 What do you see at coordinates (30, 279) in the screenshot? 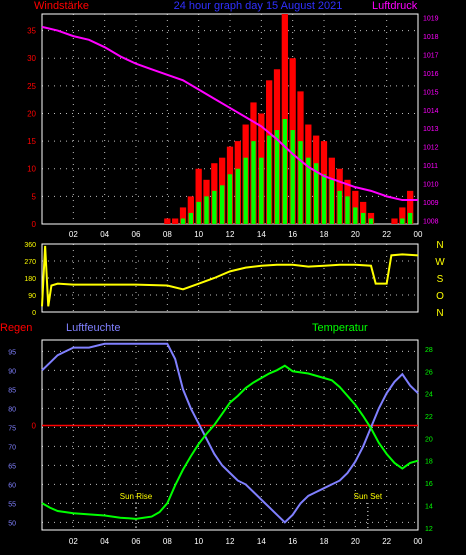
I see `direction-tick-label: 180` at bounding box center [30, 279].